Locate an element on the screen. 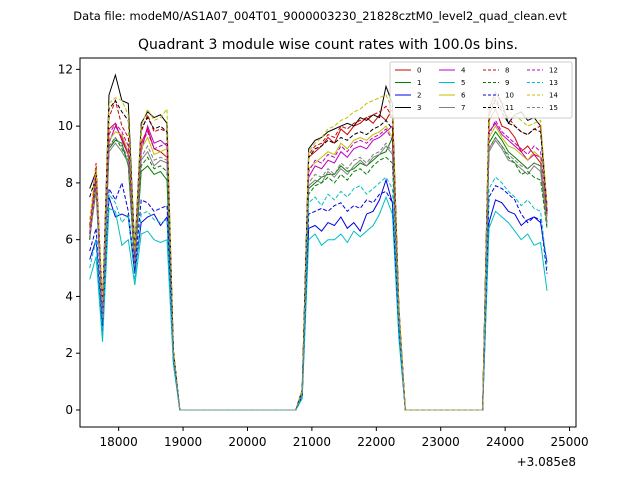 Image resolution: width=640 pixels, height=480 pixels. y-axis: 0 2 4 6 8 10 12 is located at coordinates (69, 239).